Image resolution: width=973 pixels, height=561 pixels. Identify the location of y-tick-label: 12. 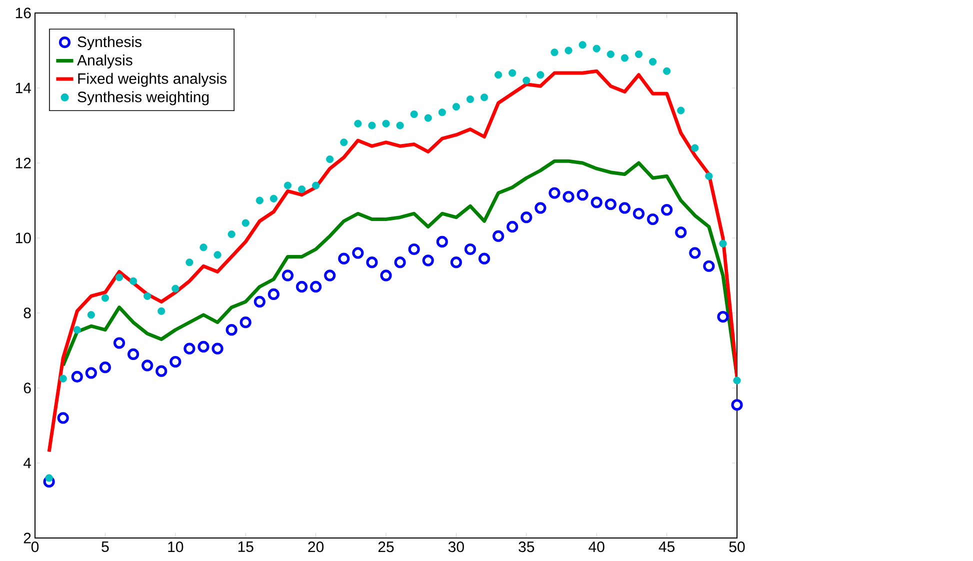
(23, 163).